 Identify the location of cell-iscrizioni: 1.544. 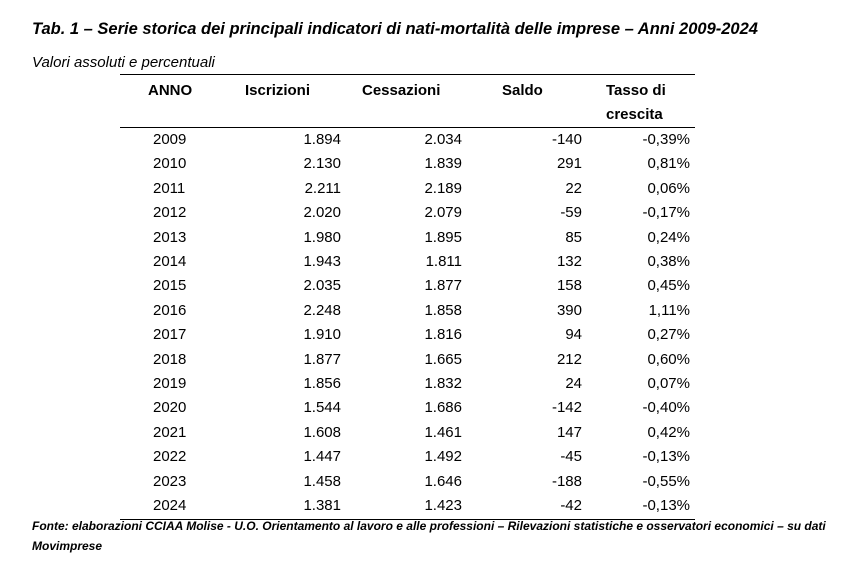
(322, 408).